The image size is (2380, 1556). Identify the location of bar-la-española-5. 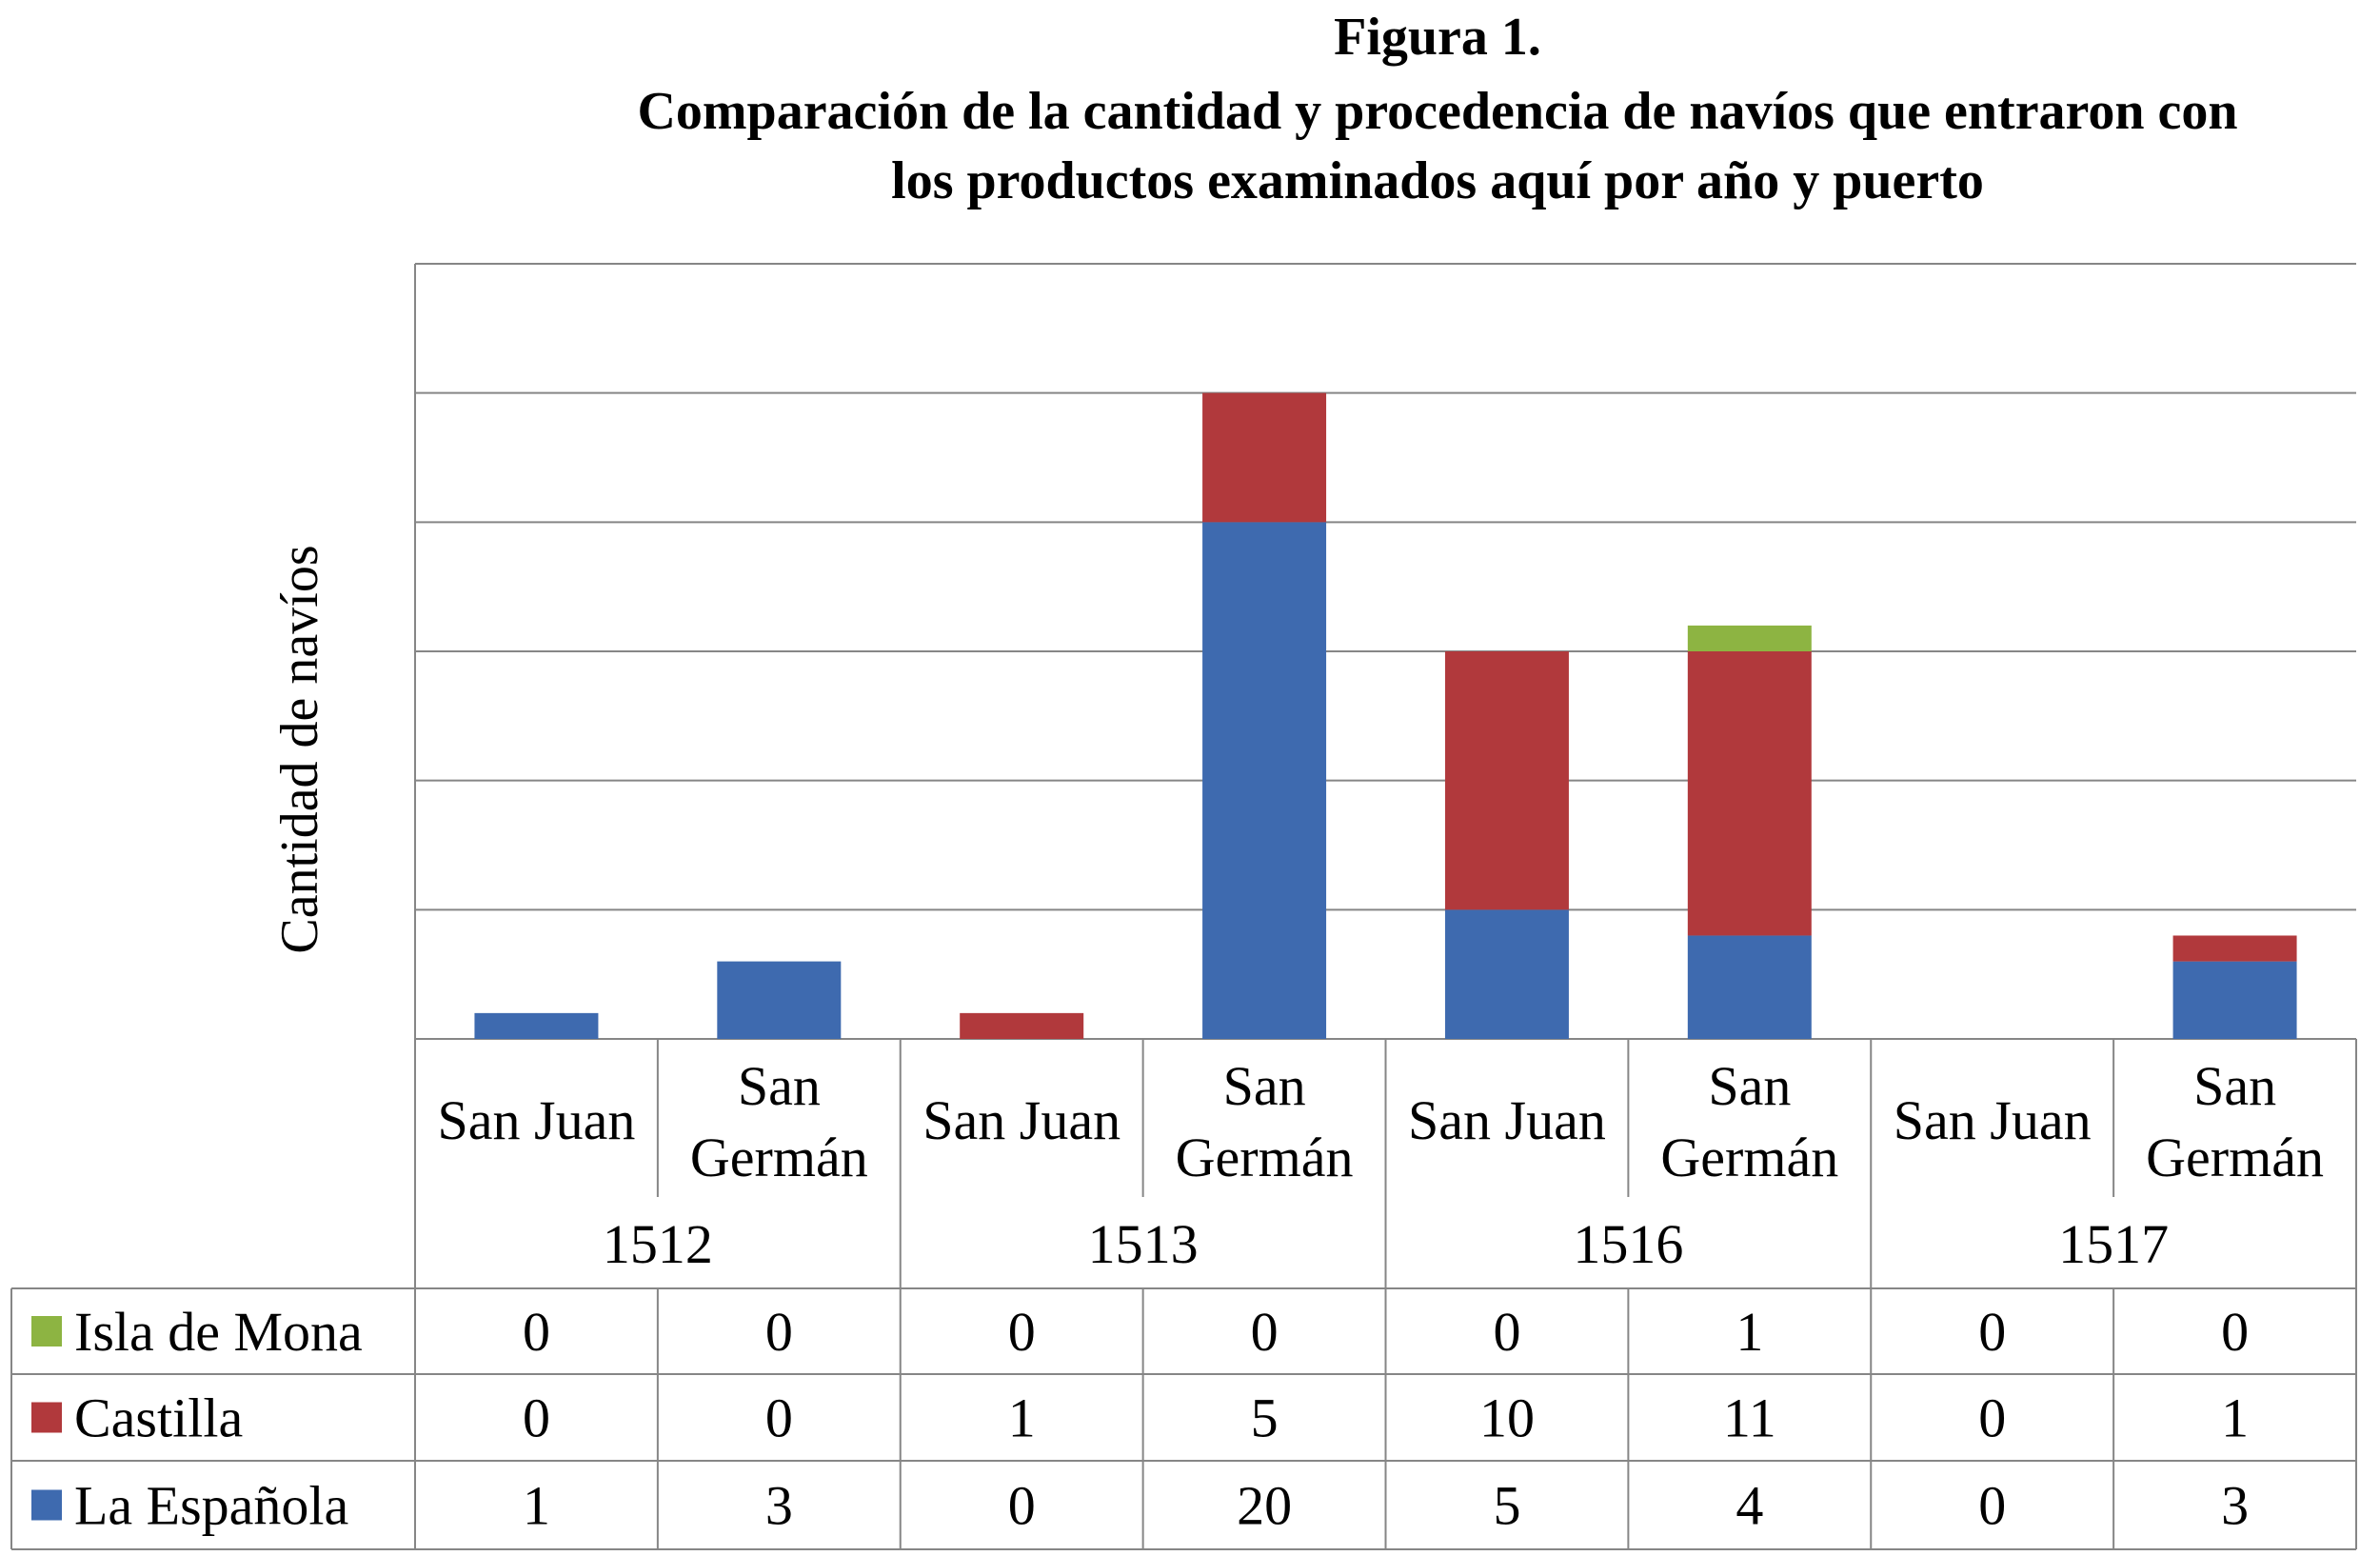
(1506, 974).